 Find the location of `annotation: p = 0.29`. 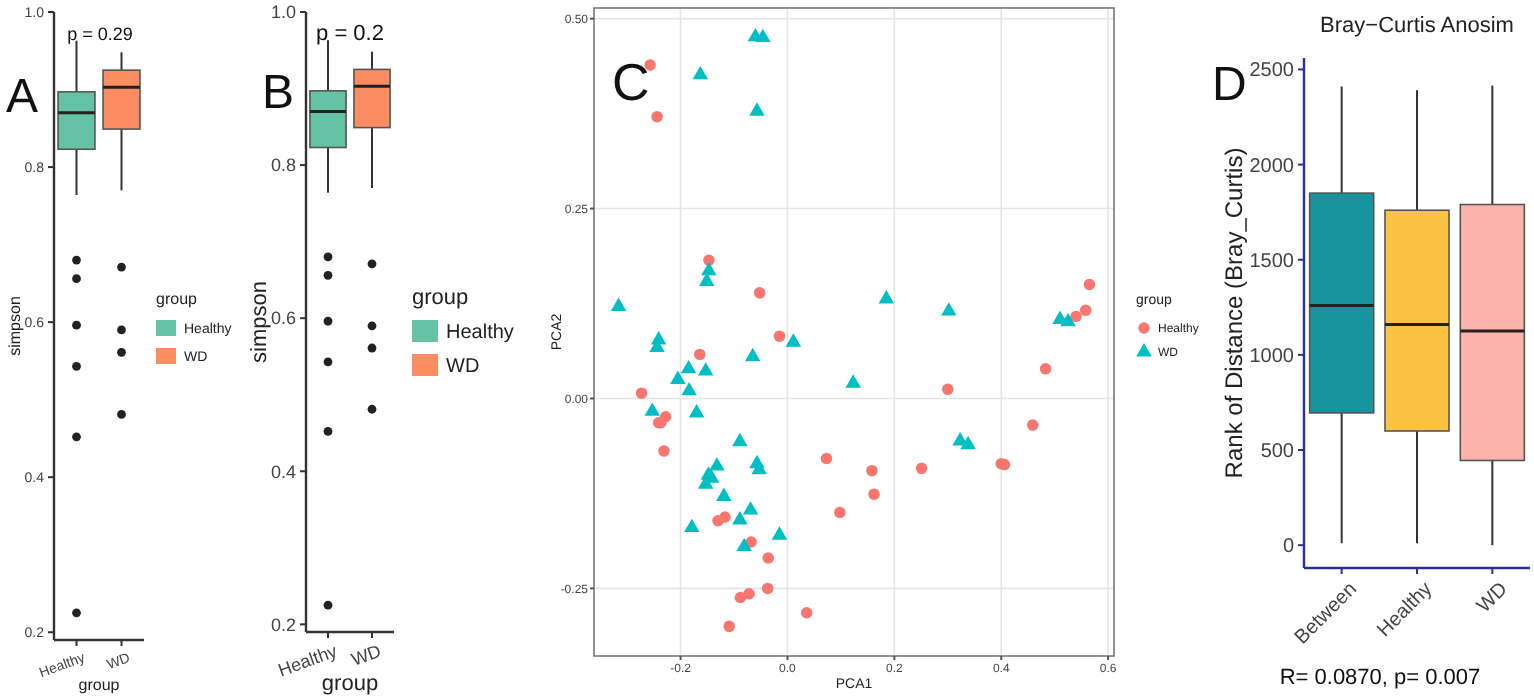

annotation: p = 0.29 is located at coordinates (100, 34).